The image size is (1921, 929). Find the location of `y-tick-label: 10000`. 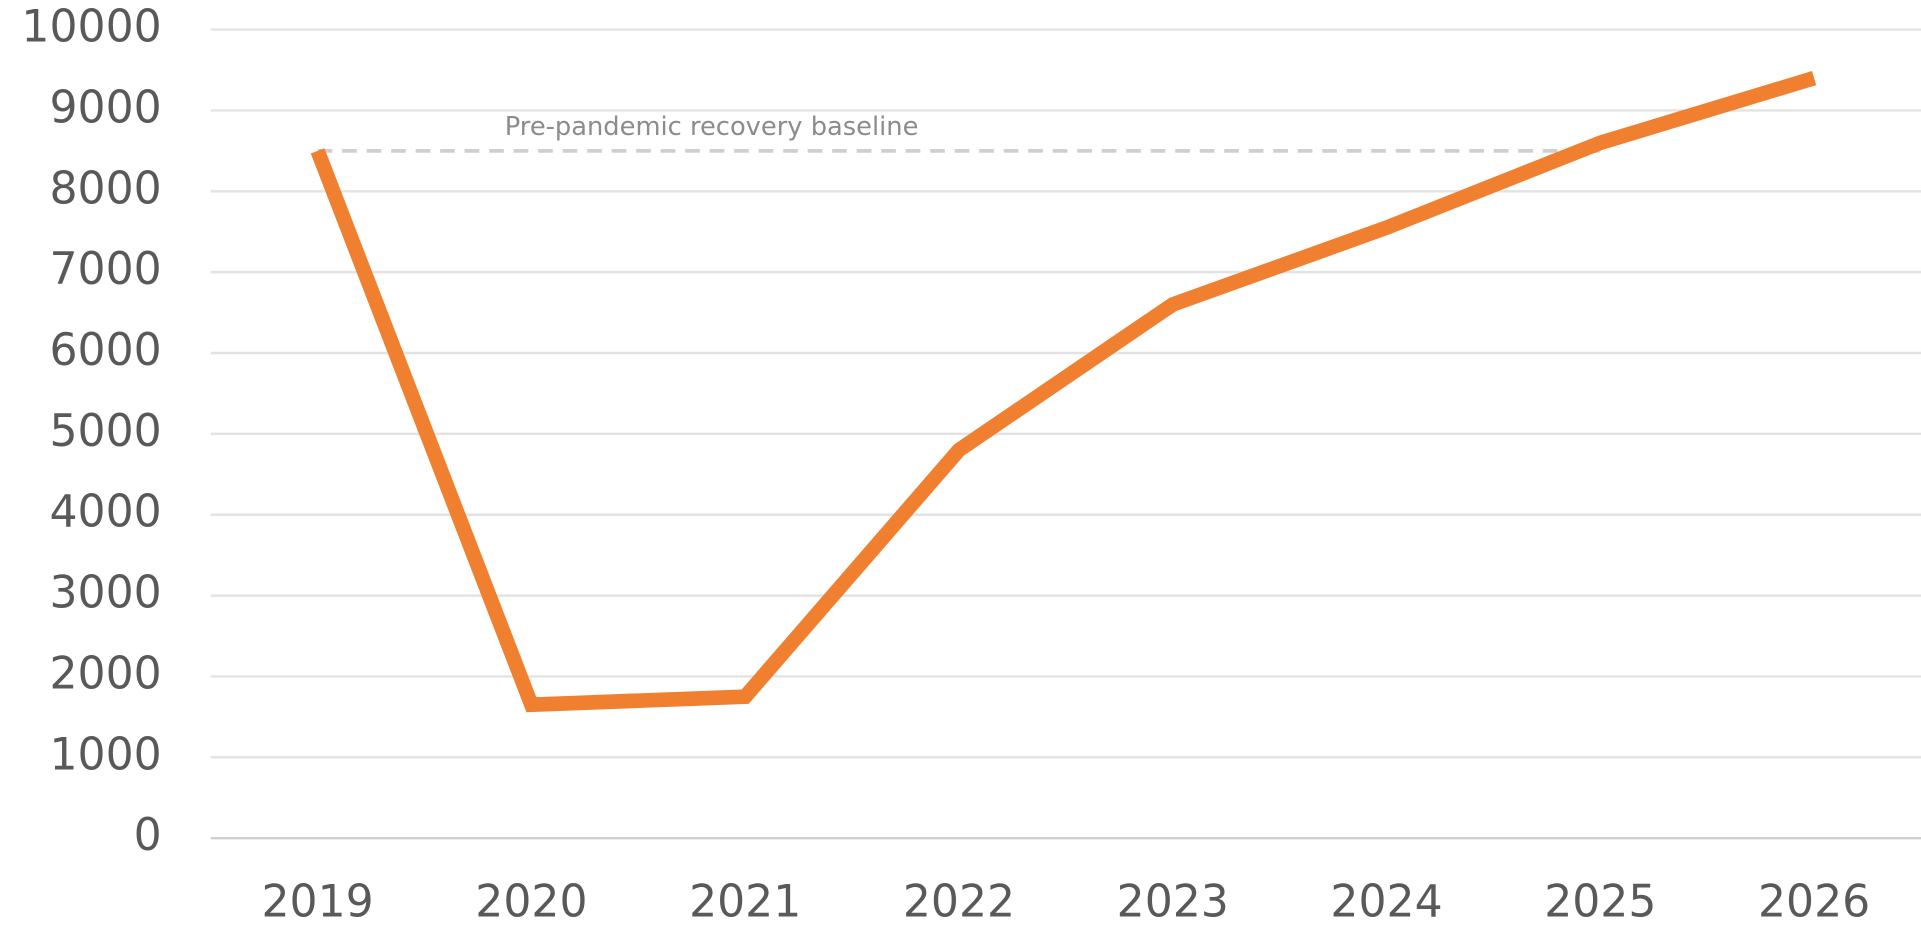

y-tick-label: 10000 is located at coordinates (91, 27).